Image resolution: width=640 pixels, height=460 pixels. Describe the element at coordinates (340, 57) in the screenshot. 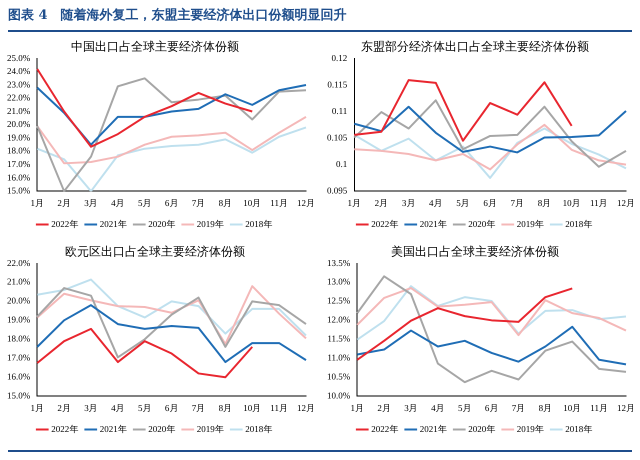

I see `y-tick-label: 0.12` at that location.